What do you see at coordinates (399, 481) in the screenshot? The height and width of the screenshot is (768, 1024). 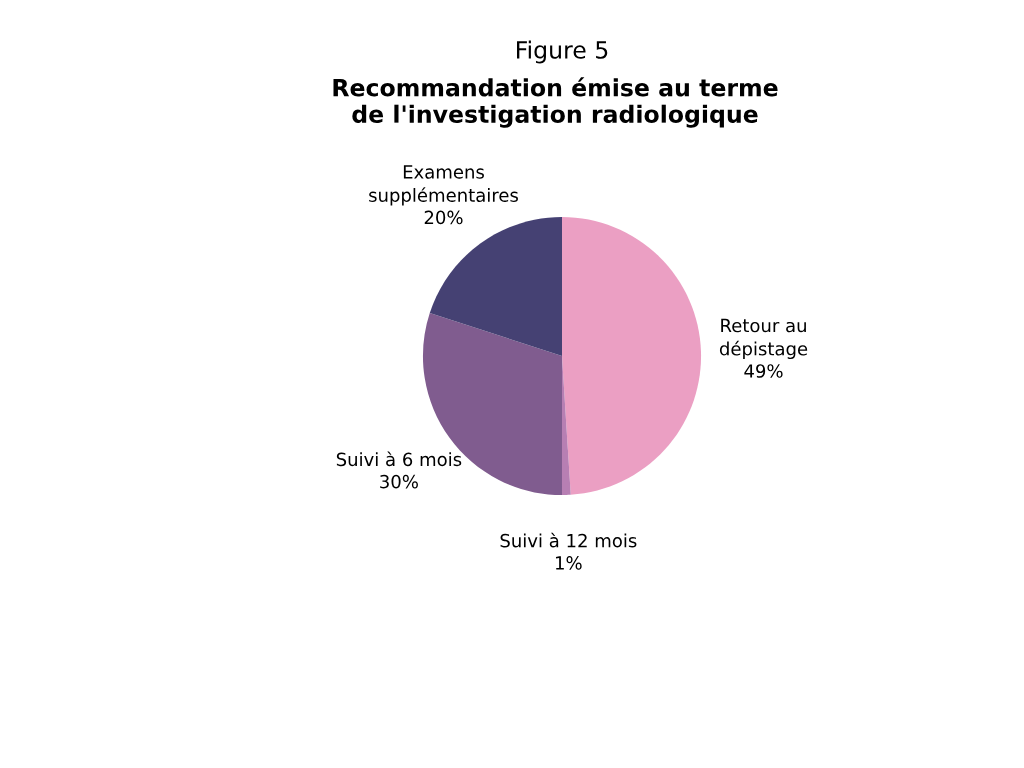 I see `data-label: 30%` at bounding box center [399, 481].